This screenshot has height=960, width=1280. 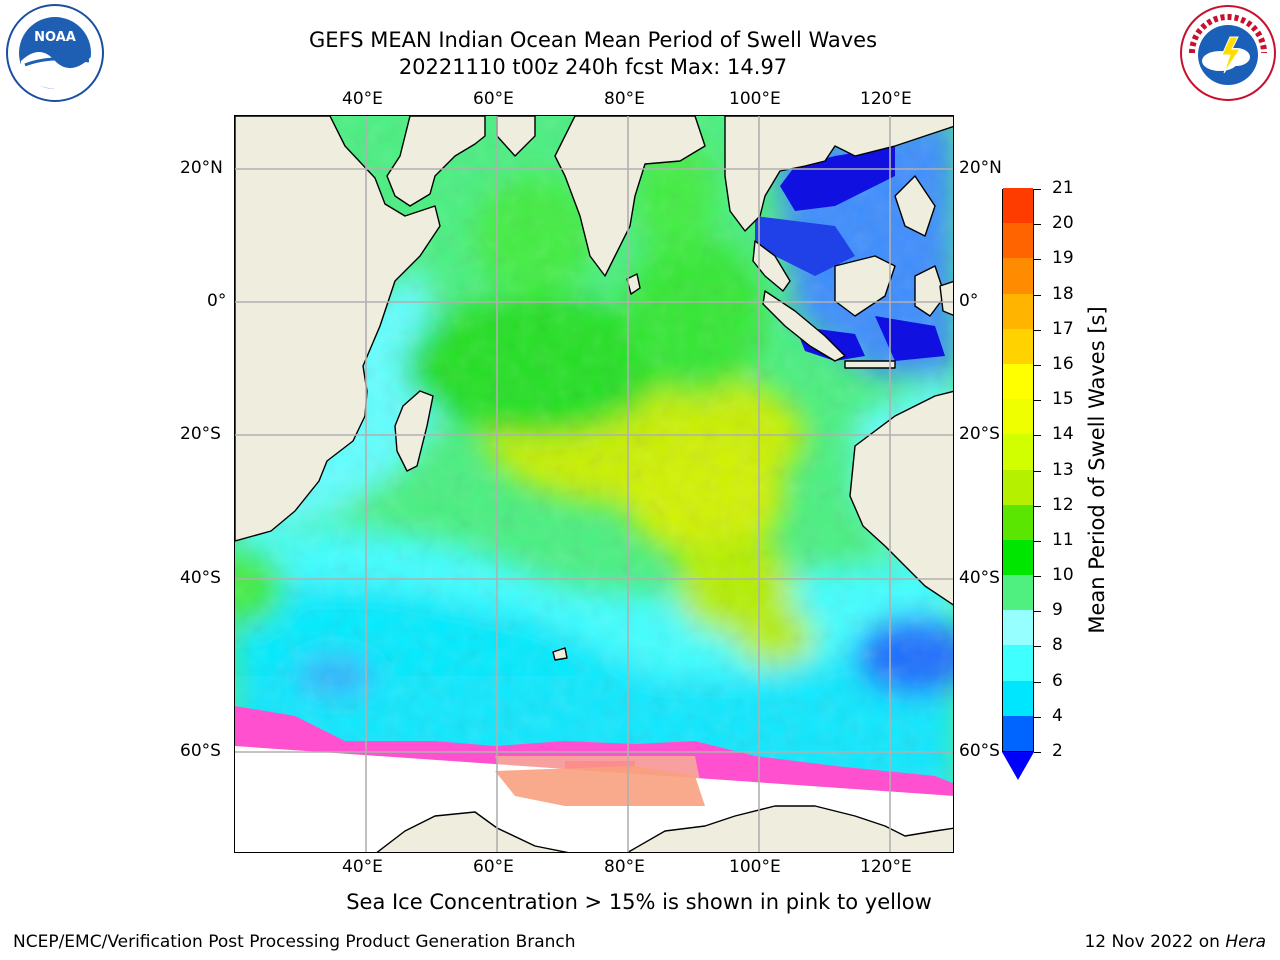 What do you see at coordinates (1063, 469) in the screenshot?
I see `colorbar-level-label: 13` at bounding box center [1063, 469].